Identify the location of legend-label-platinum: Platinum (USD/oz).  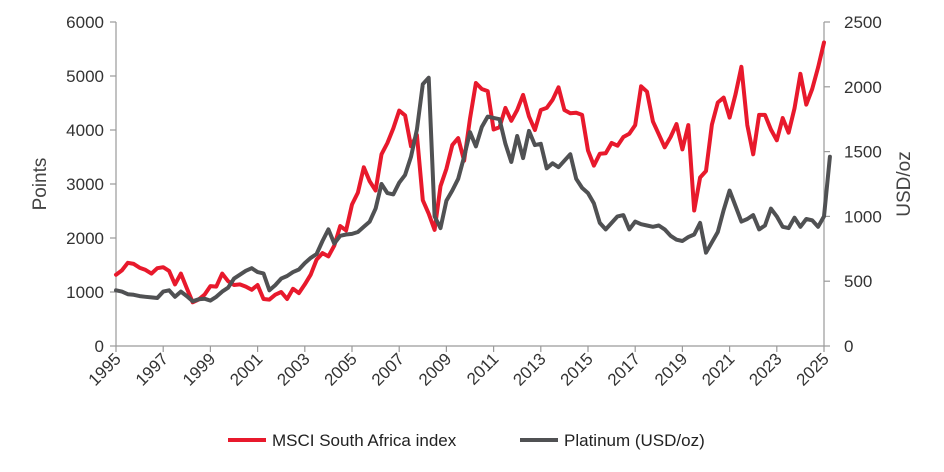
(634, 440).